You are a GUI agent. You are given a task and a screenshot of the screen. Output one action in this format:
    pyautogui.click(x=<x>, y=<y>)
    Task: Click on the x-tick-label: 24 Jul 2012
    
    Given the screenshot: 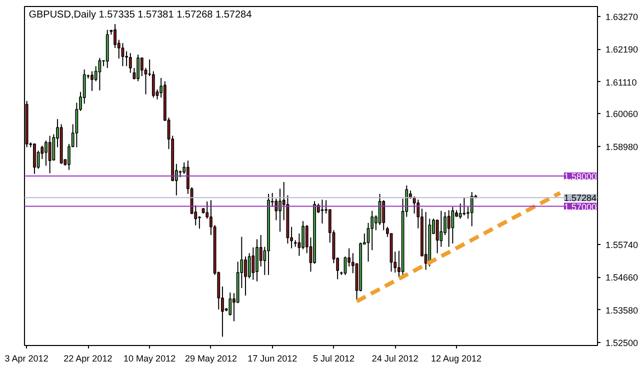 What is the action you would take?
    pyautogui.click(x=395, y=359)
    